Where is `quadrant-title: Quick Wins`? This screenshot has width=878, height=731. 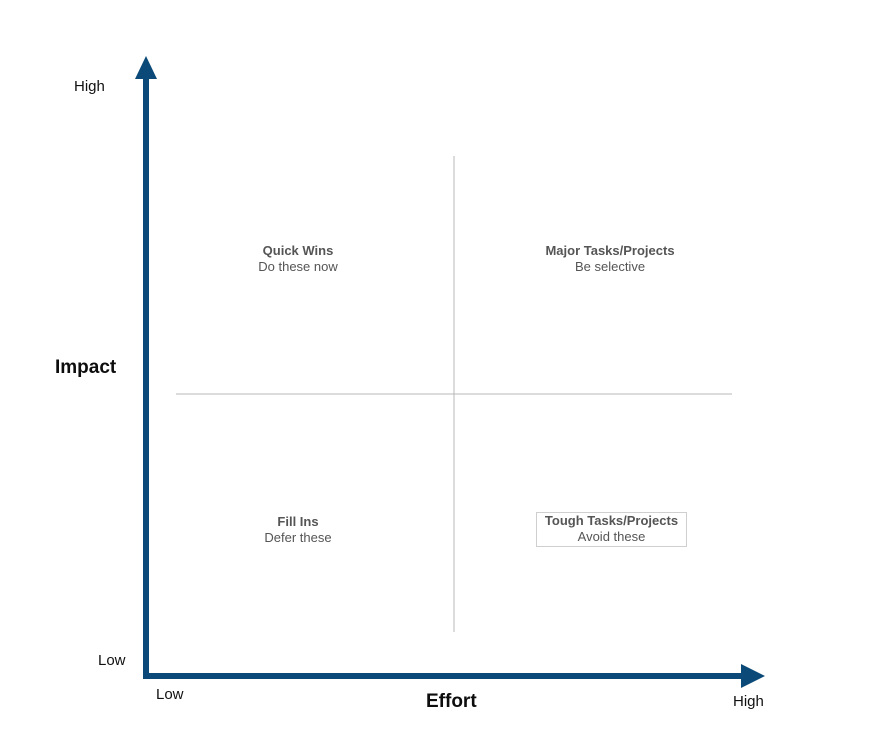
quadrant-title: Quick Wins is located at coordinates (298, 250).